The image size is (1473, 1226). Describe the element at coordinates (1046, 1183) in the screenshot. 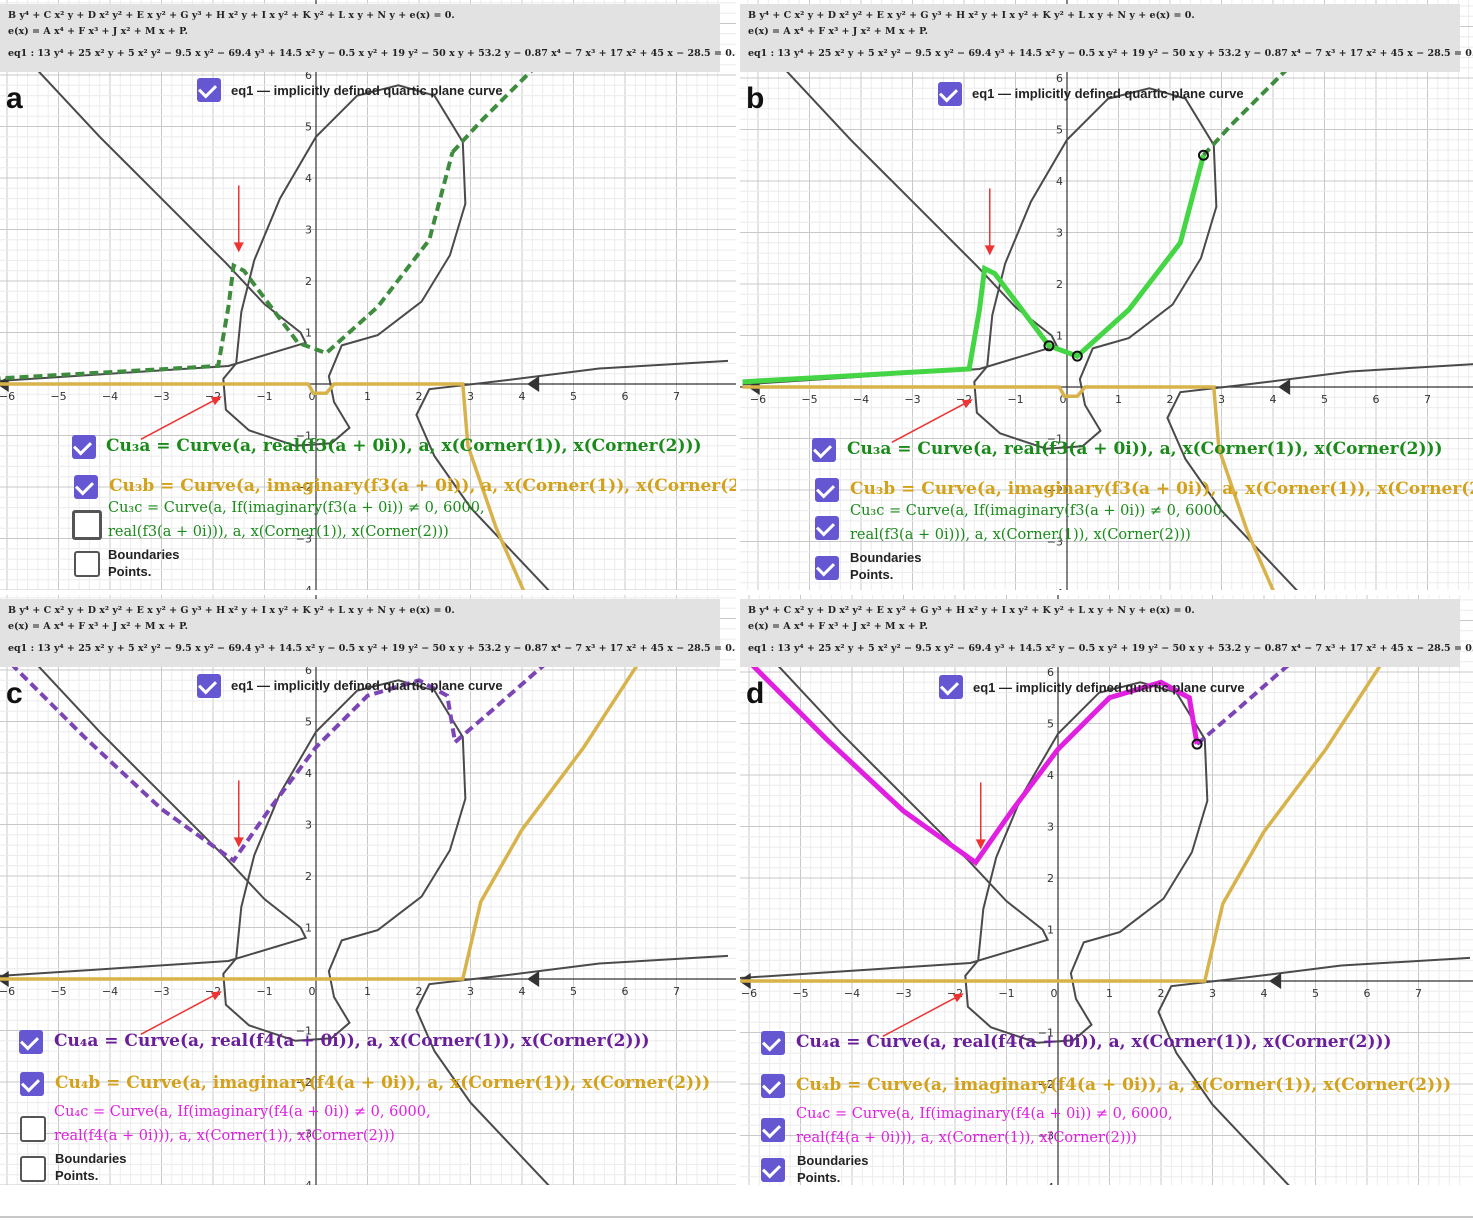

I see `y-tick-label: −4` at that location.